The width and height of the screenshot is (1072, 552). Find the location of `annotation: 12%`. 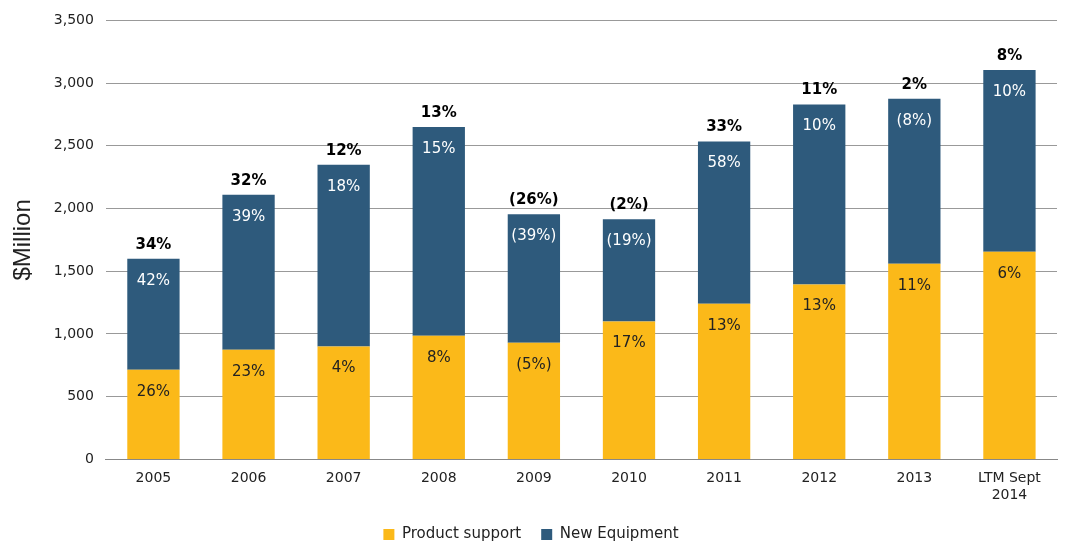

annotation: 12% is located at coordinates (343, 149).